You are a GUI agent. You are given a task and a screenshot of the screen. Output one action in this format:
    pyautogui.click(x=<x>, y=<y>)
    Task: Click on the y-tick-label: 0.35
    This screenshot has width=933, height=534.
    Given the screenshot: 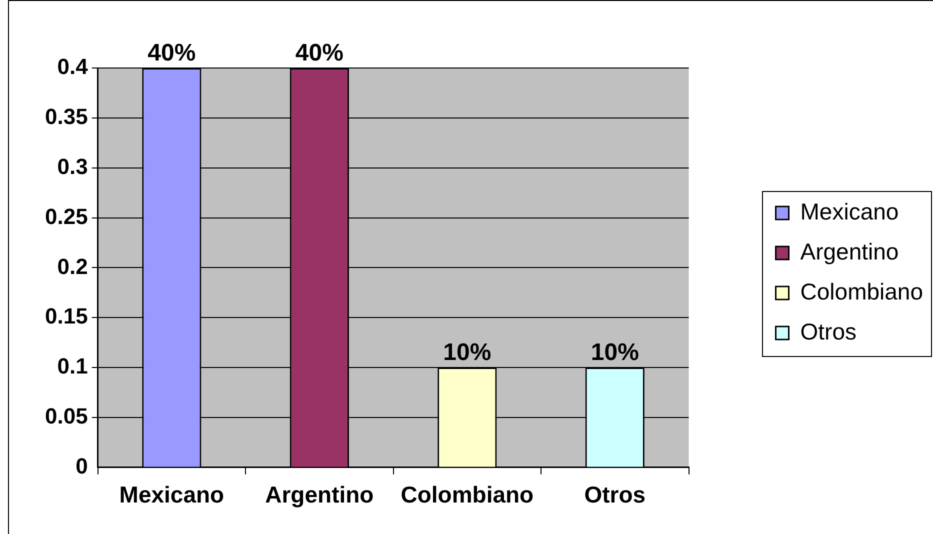 What is the action you would take?
    pyautogui.click(x=66, y=116)
    